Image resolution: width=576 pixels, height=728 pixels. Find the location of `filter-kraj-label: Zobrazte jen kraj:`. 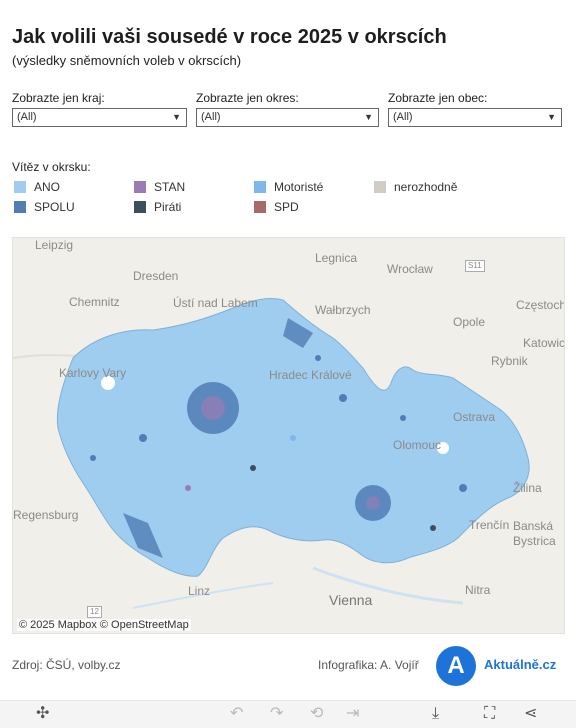

filter-kraj-label: Zobrazte jen kraj: is located at coordinates (58, 98).